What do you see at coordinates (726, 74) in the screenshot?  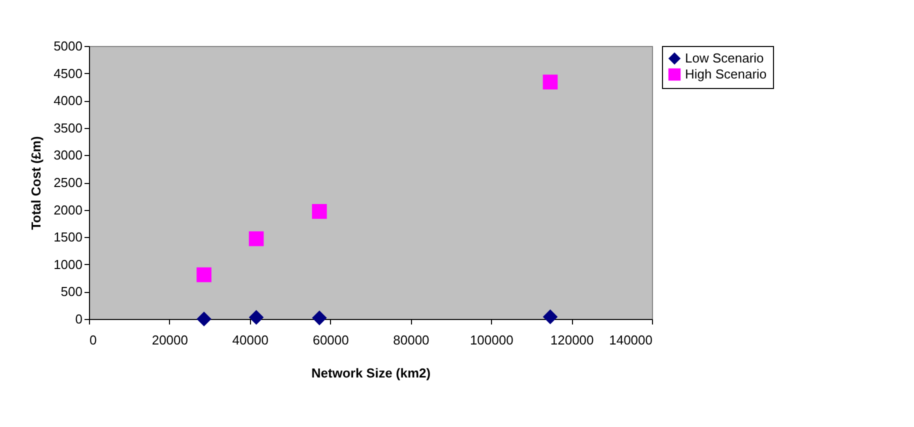 I see `legend-label: High Scenario` at bounding box center [726, 74].